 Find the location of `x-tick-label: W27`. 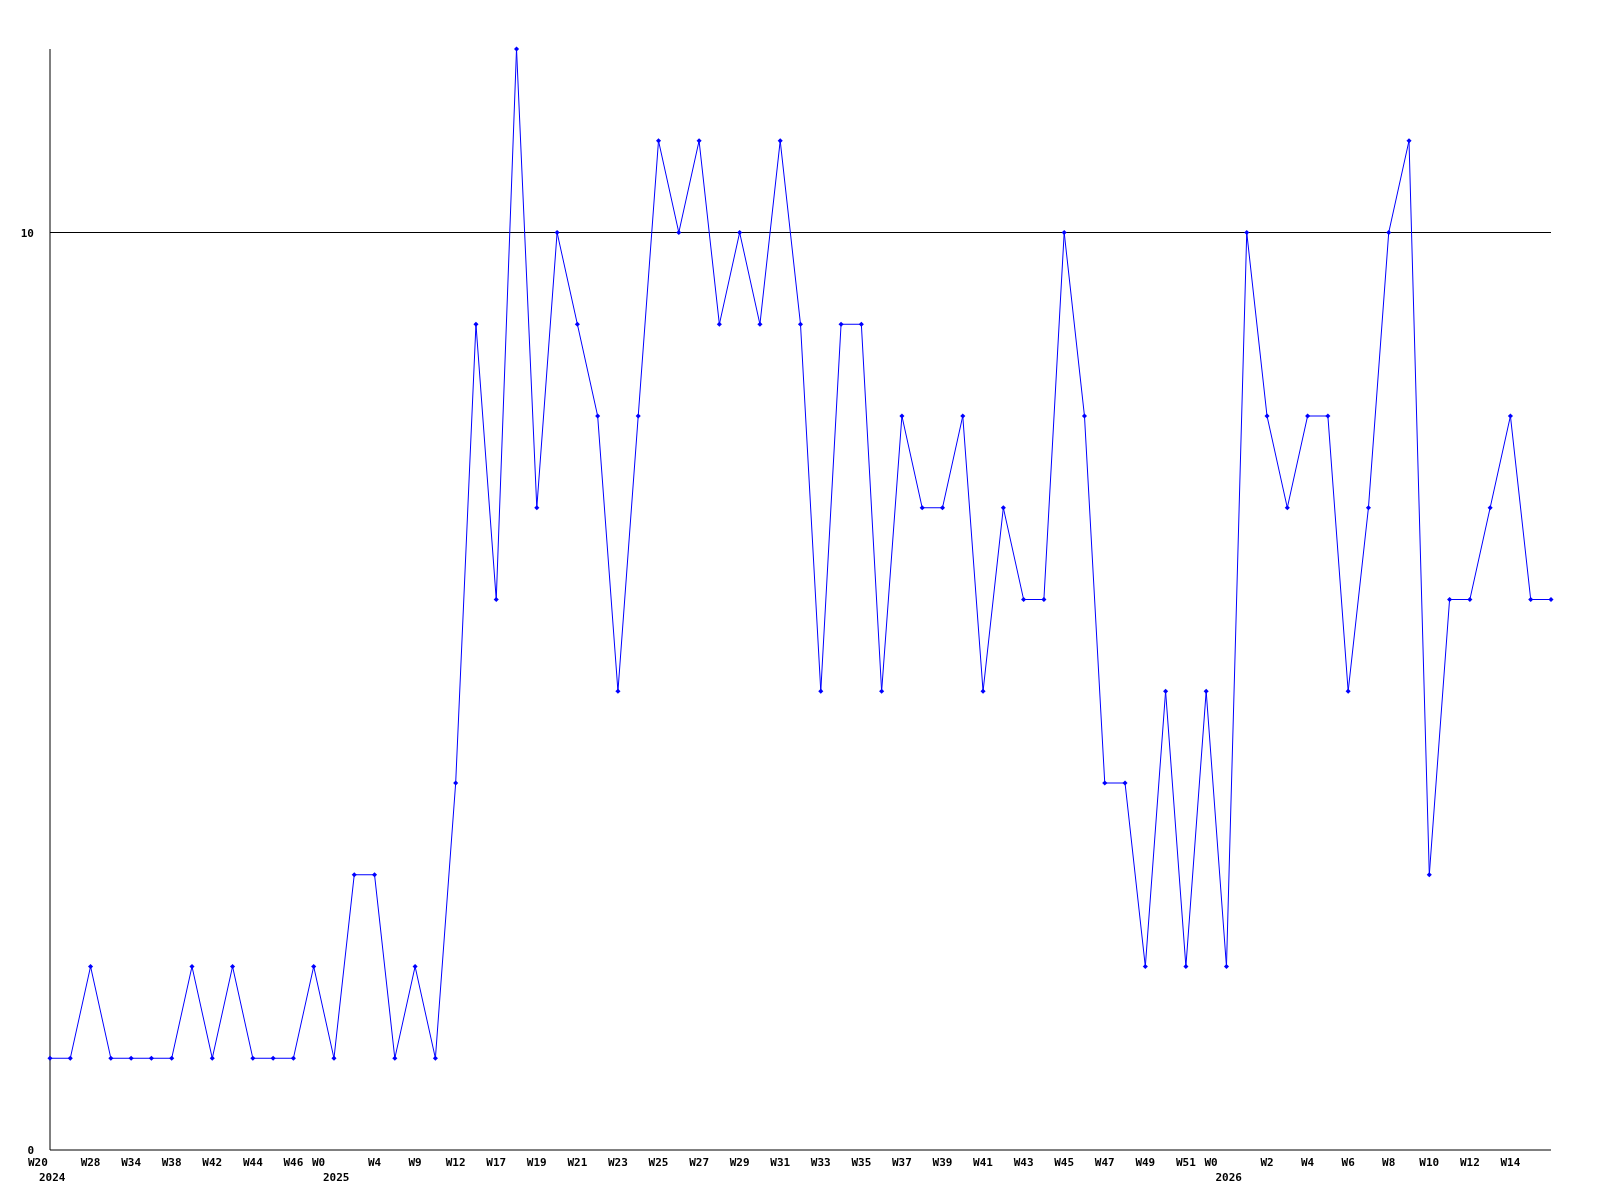

x-tick-label: W27 is located at coordinates (699, 1162).